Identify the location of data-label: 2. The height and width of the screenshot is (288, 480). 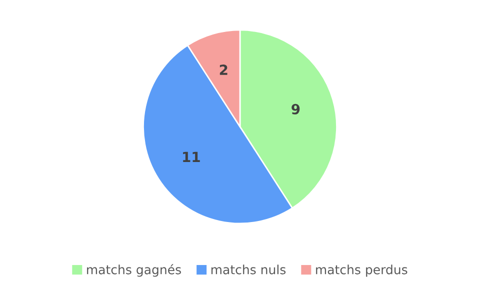
(224, 69).